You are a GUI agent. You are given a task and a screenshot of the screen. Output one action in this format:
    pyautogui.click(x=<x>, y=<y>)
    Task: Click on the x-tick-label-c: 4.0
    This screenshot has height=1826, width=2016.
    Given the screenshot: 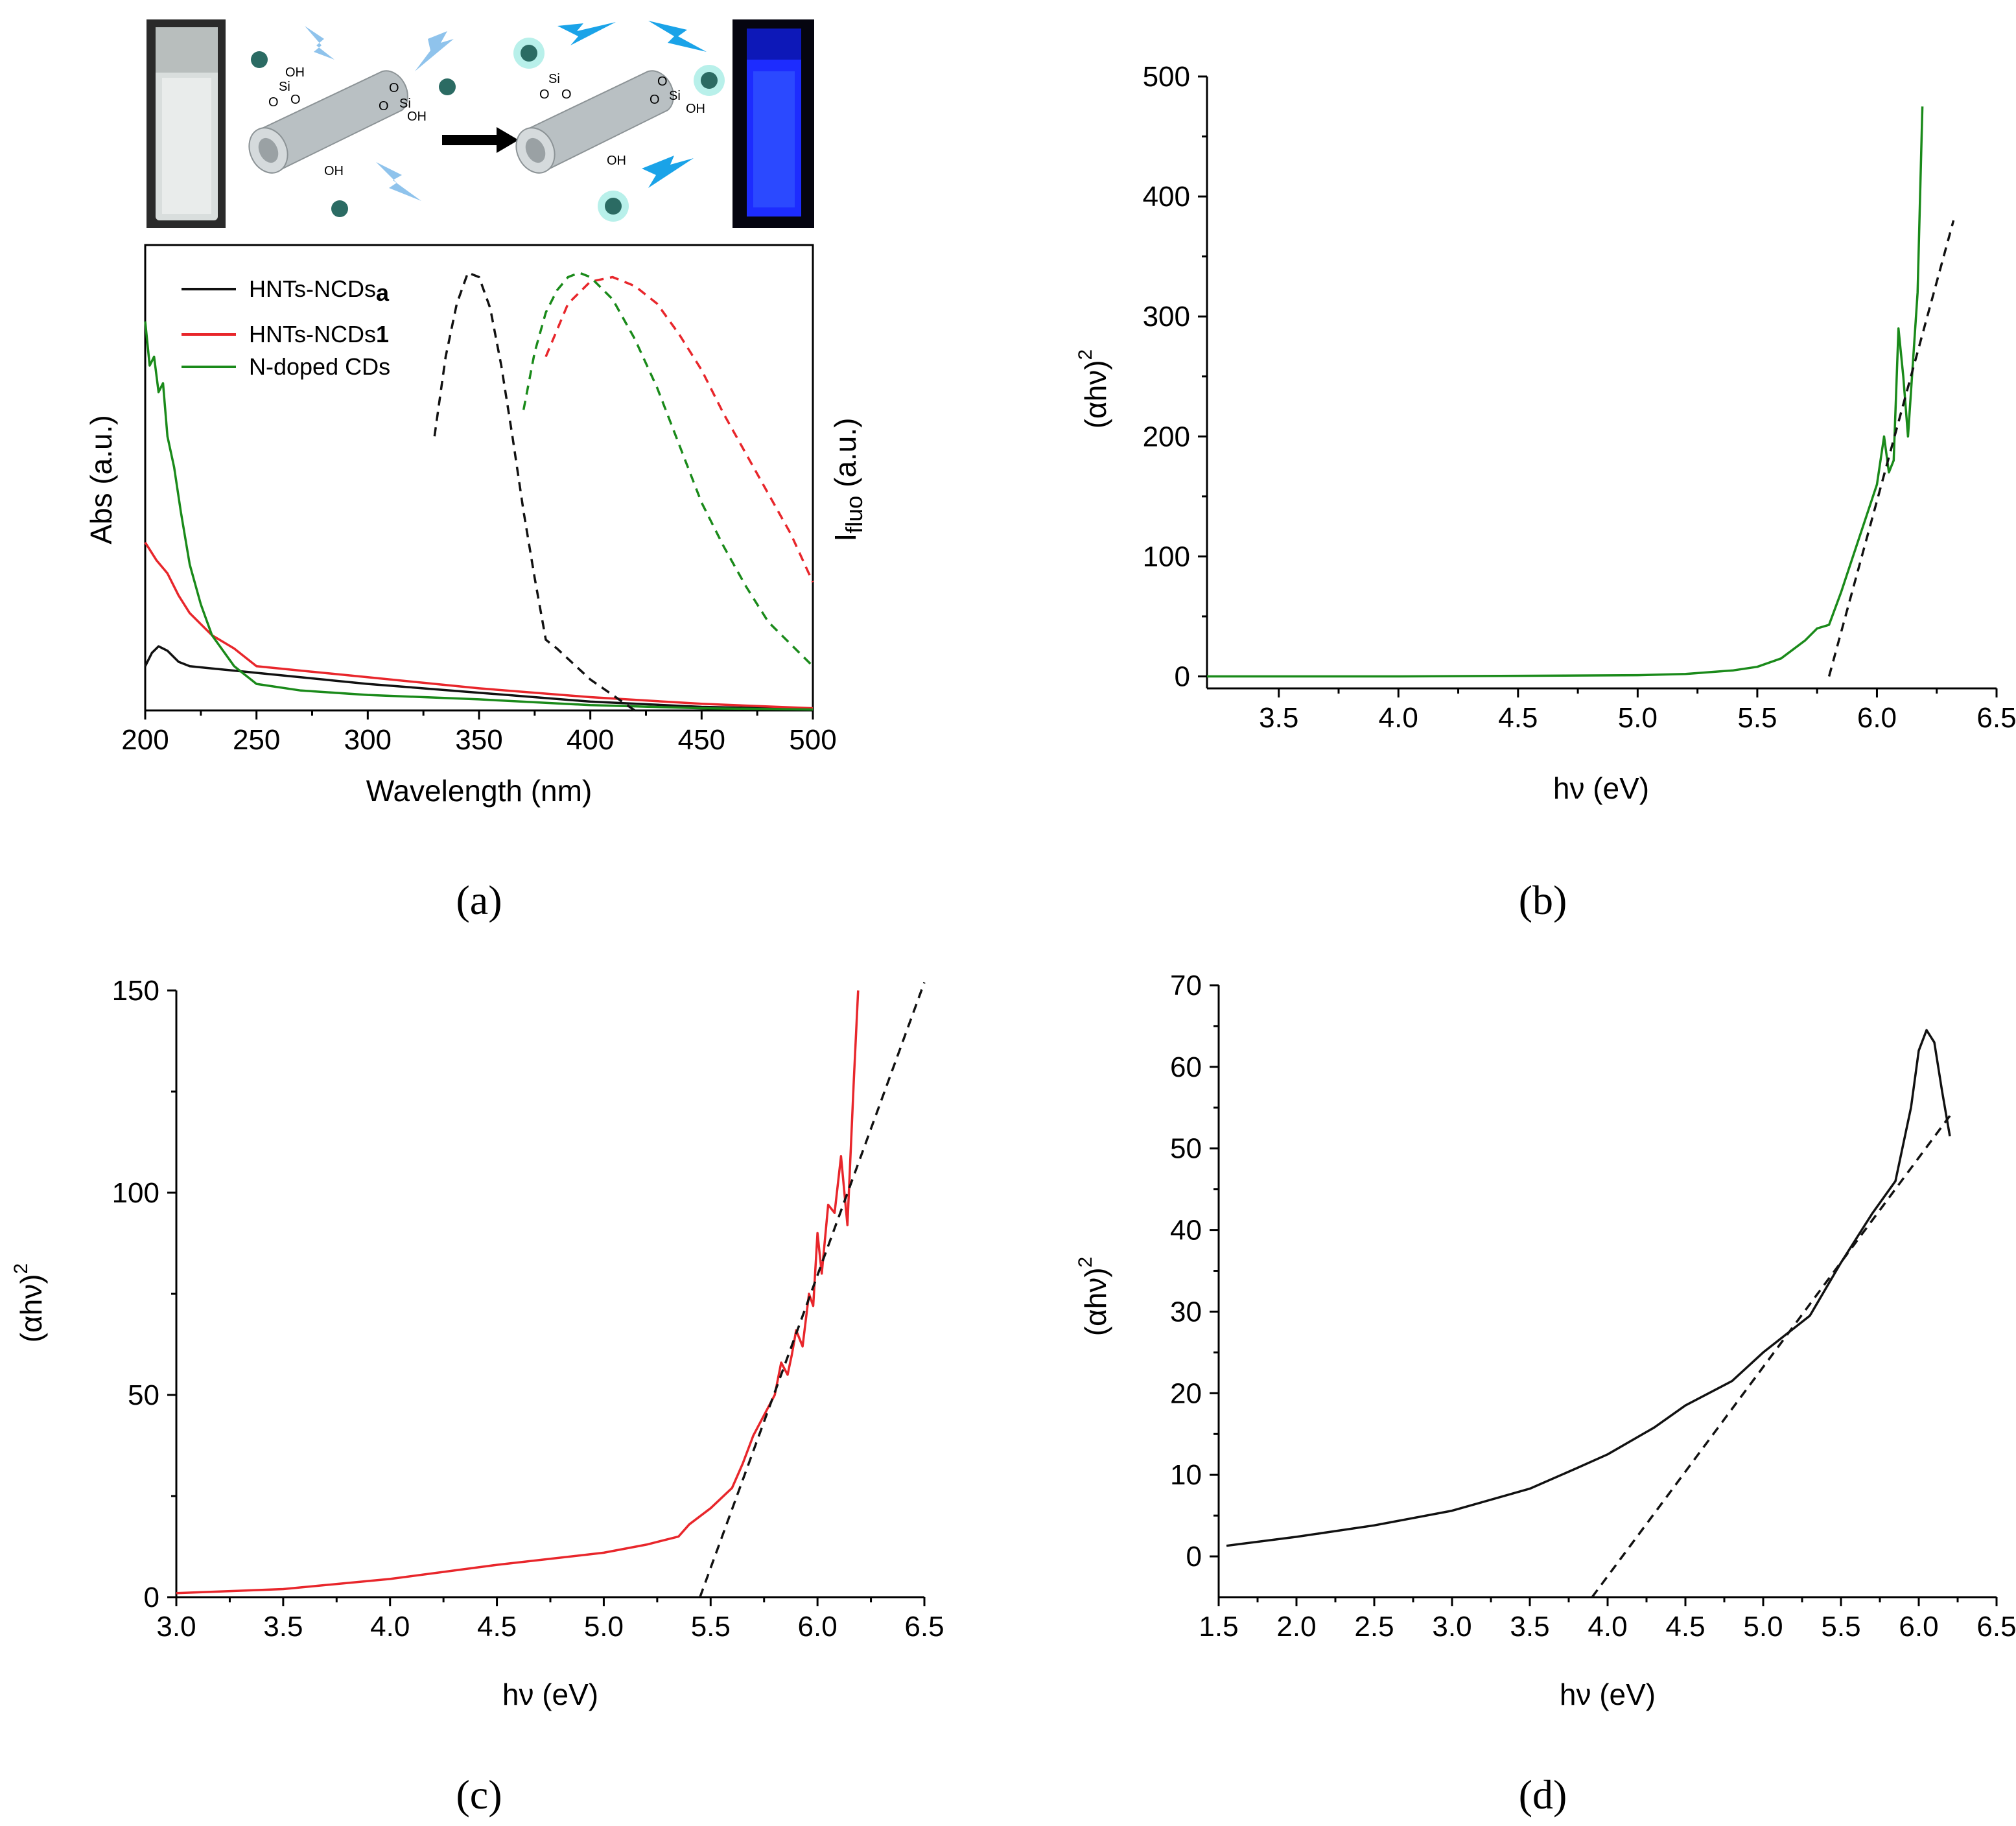 What is the action you would take?
    pyautogui.click(x=390, y=1627)
    